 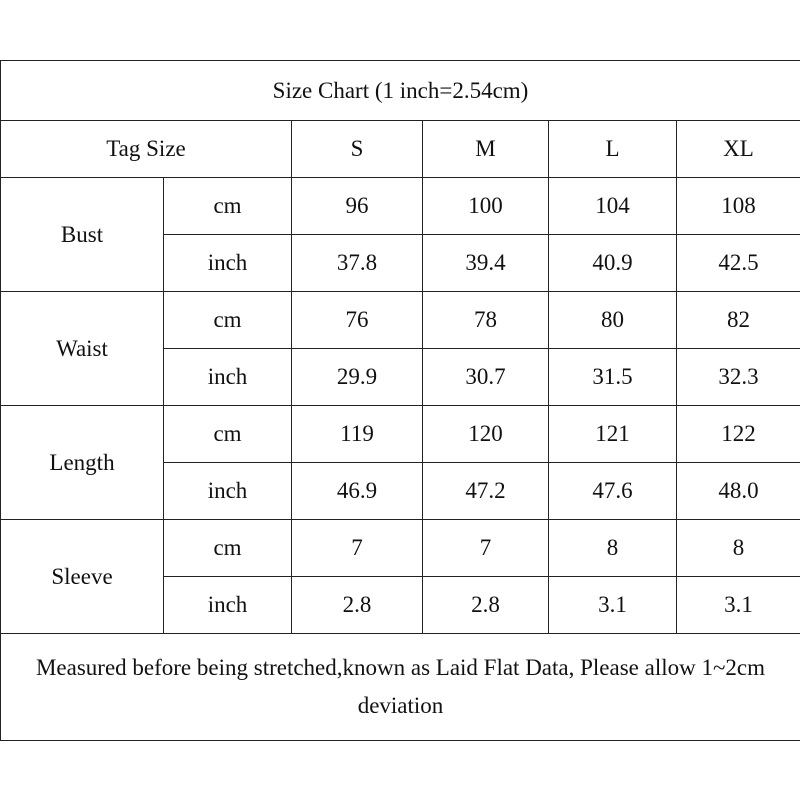 What do you see at coordinates (612, 434) in the screenshot?
I see `measure-value: 121` at bounding box center [612, 434].